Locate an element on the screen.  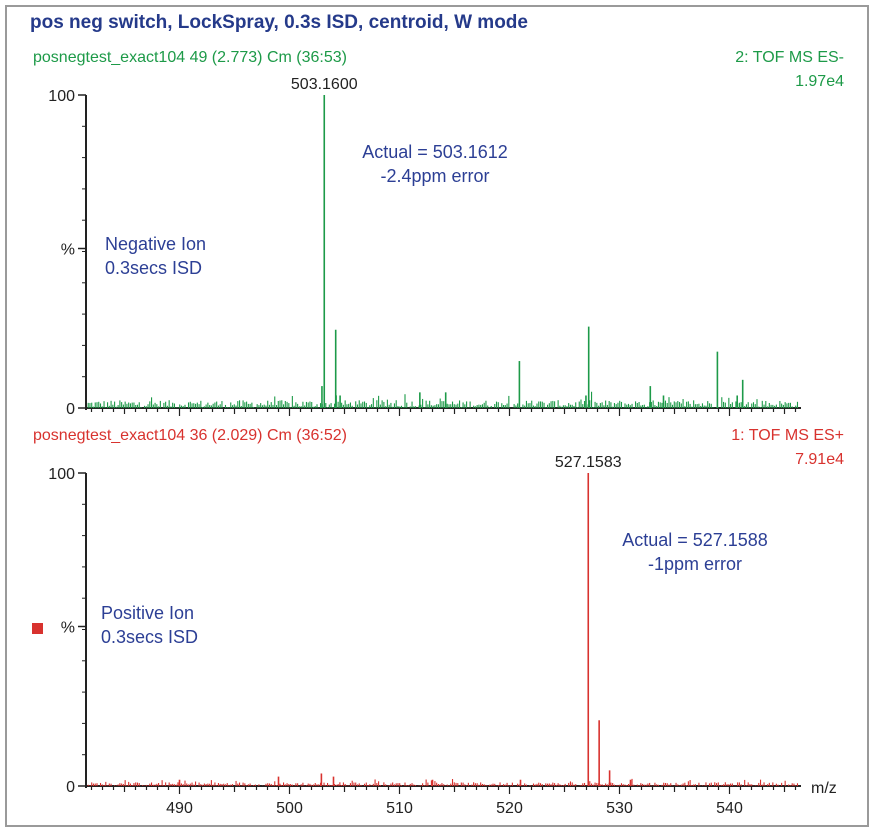
top-ion-line-2: 0.3secs ISD is located at coordinates (154, 268).